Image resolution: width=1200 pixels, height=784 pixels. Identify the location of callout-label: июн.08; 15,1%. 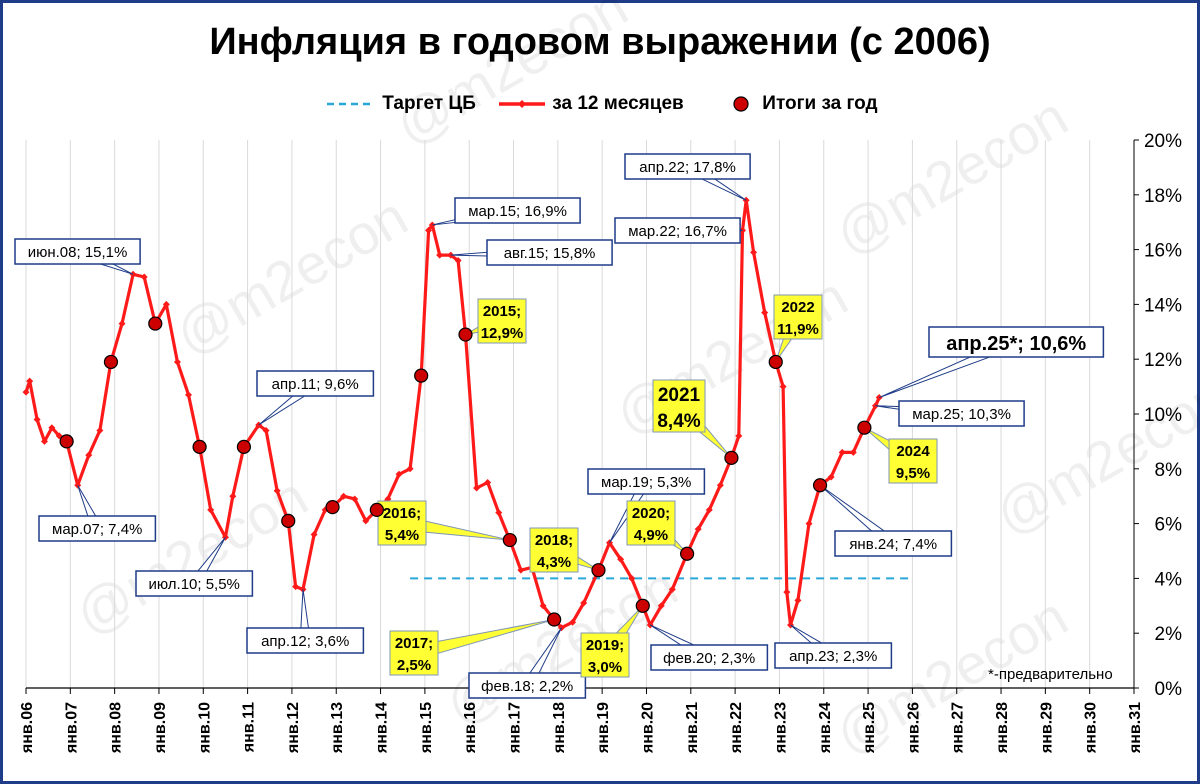
(78, 252).